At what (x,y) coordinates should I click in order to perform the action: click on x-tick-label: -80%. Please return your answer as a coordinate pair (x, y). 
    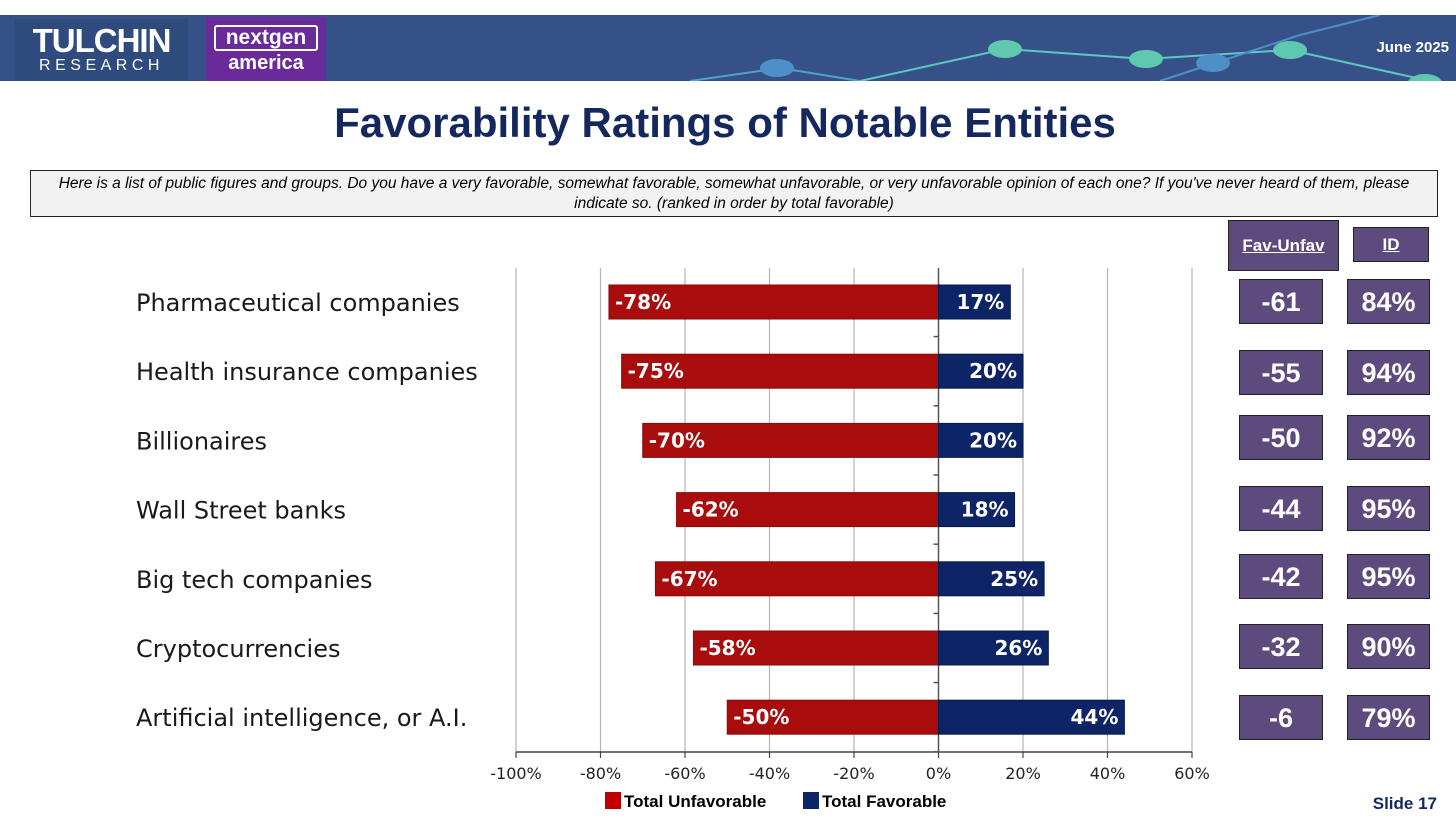
    Looking at the image, I should click on (600, 773).